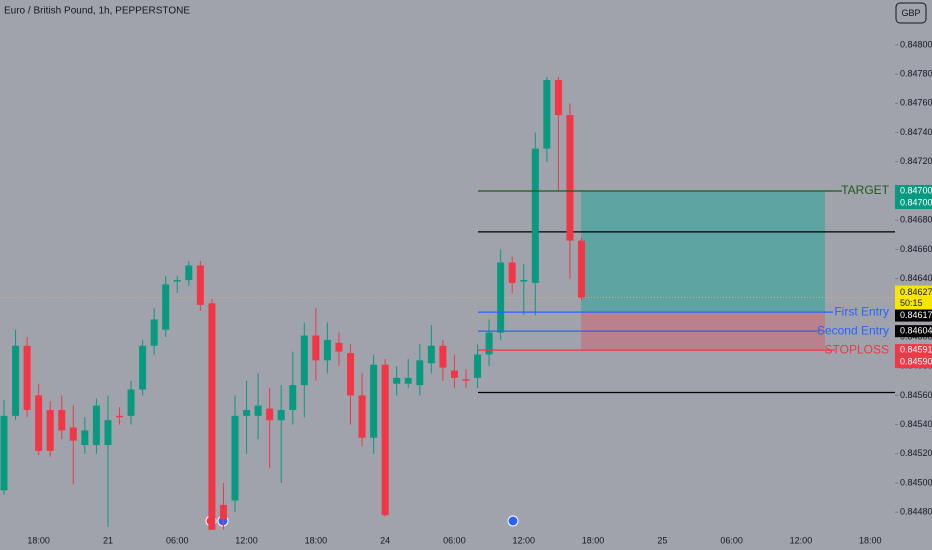  What do you see at coordinates (662, 540) in the screenshot?
I see `x-tick-label: 25` at bounding box center [662, 540].